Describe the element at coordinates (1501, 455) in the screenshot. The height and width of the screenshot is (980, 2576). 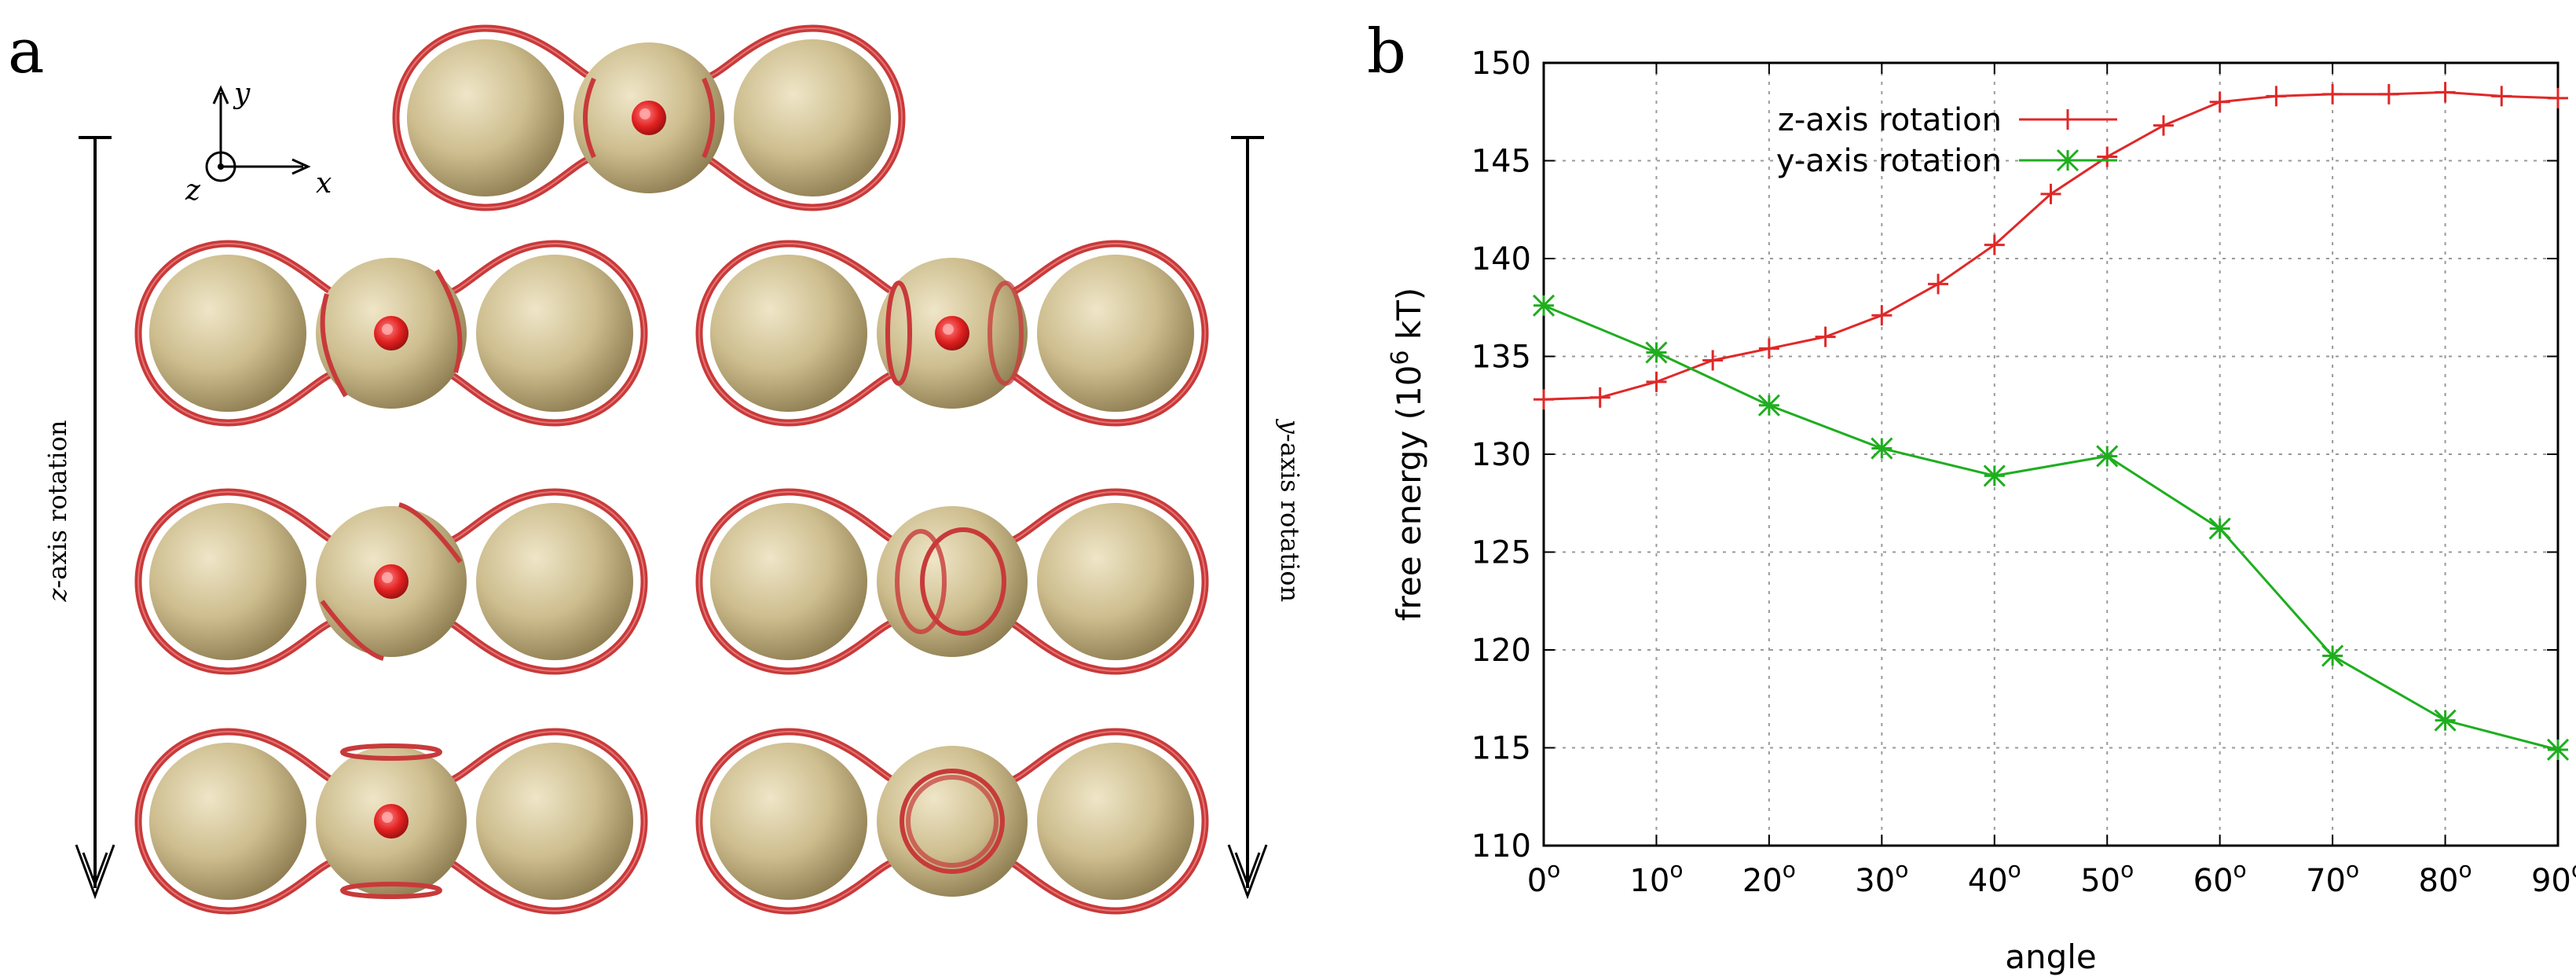
I see `y-tick-label: 130` at that location.